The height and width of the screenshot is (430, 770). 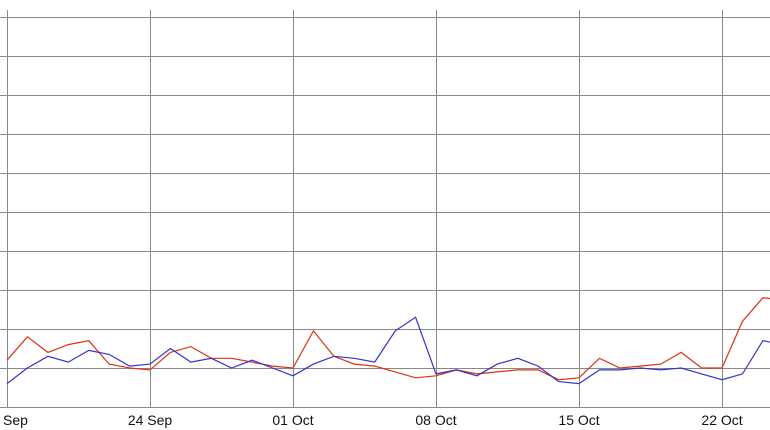 I want to click on x-axis-ticks: Sep 24 Sep 01 Oct 08 Oct 15 Oct 22 Oct, so click(x=373, y=420).